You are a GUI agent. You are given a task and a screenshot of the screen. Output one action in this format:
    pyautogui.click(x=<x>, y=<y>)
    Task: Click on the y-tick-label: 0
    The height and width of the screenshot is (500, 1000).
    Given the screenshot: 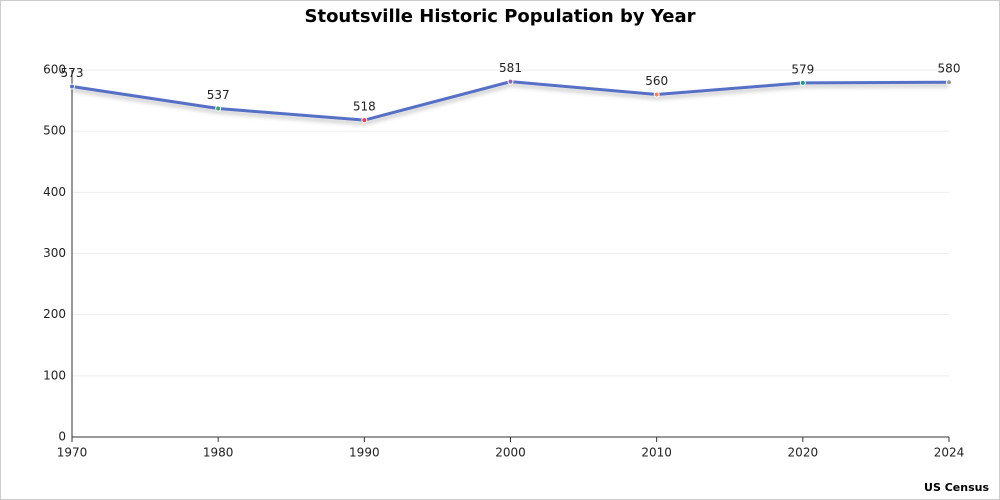 What is the action you would take?
    pyautogui.click(x=62, y=437)
    